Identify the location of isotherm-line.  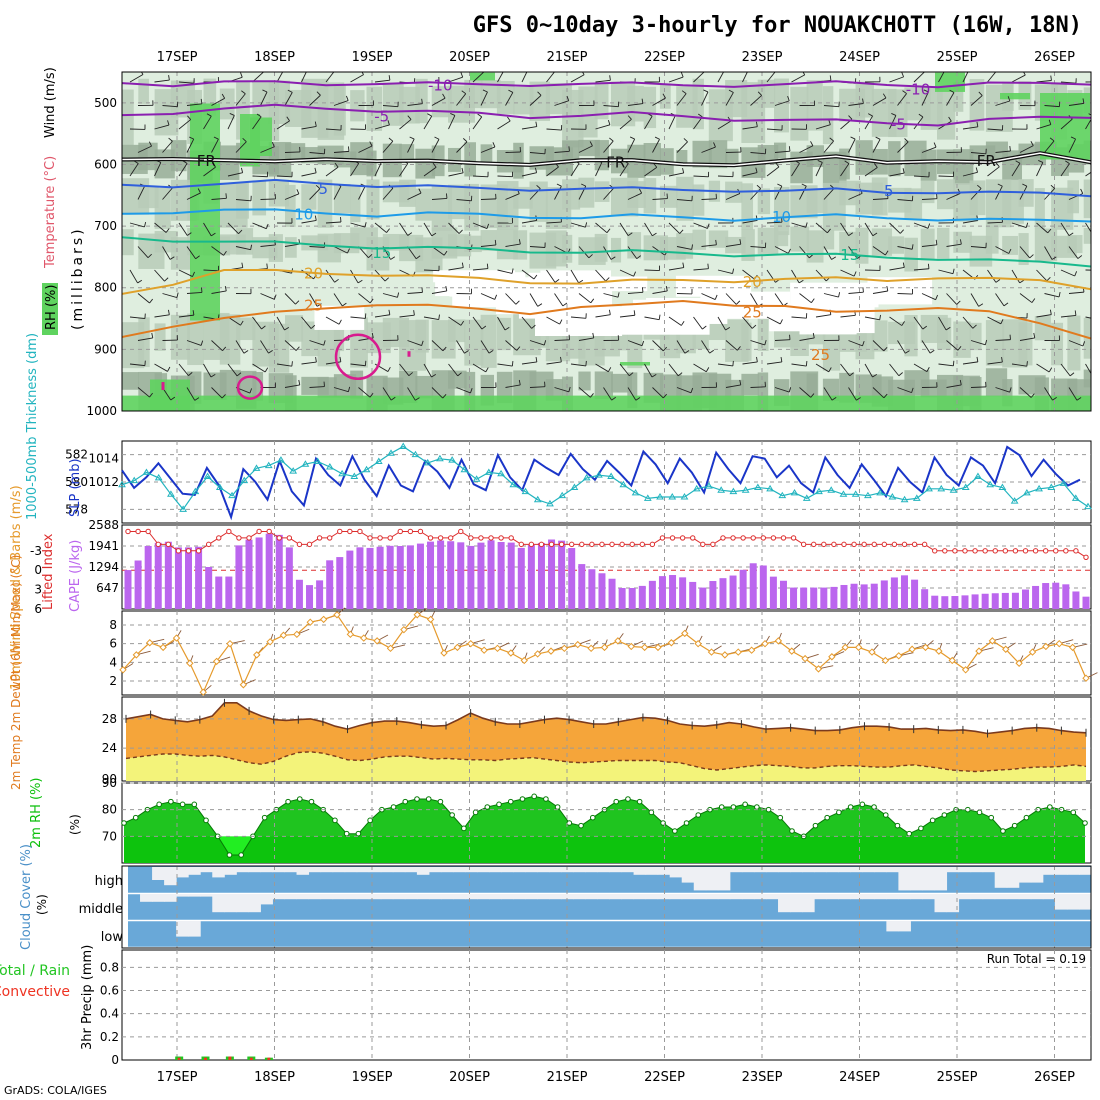
(606, 281).